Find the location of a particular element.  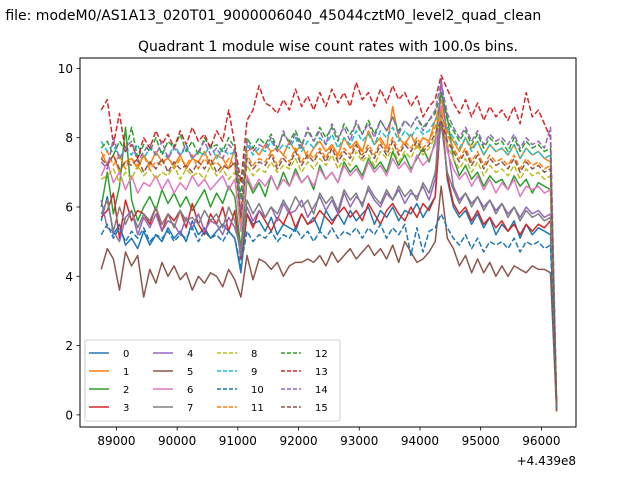

legend-label-7: 7 is located at coordinates (190, 408).